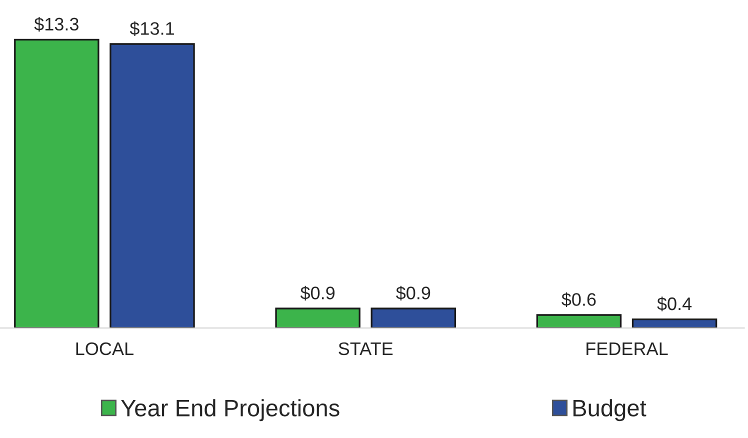 The image size is (748, 438). What do you see at coordinates (365, 349) in the screenshot?
I see `x-tick-label: STATE` at bounding box center [365, 349].